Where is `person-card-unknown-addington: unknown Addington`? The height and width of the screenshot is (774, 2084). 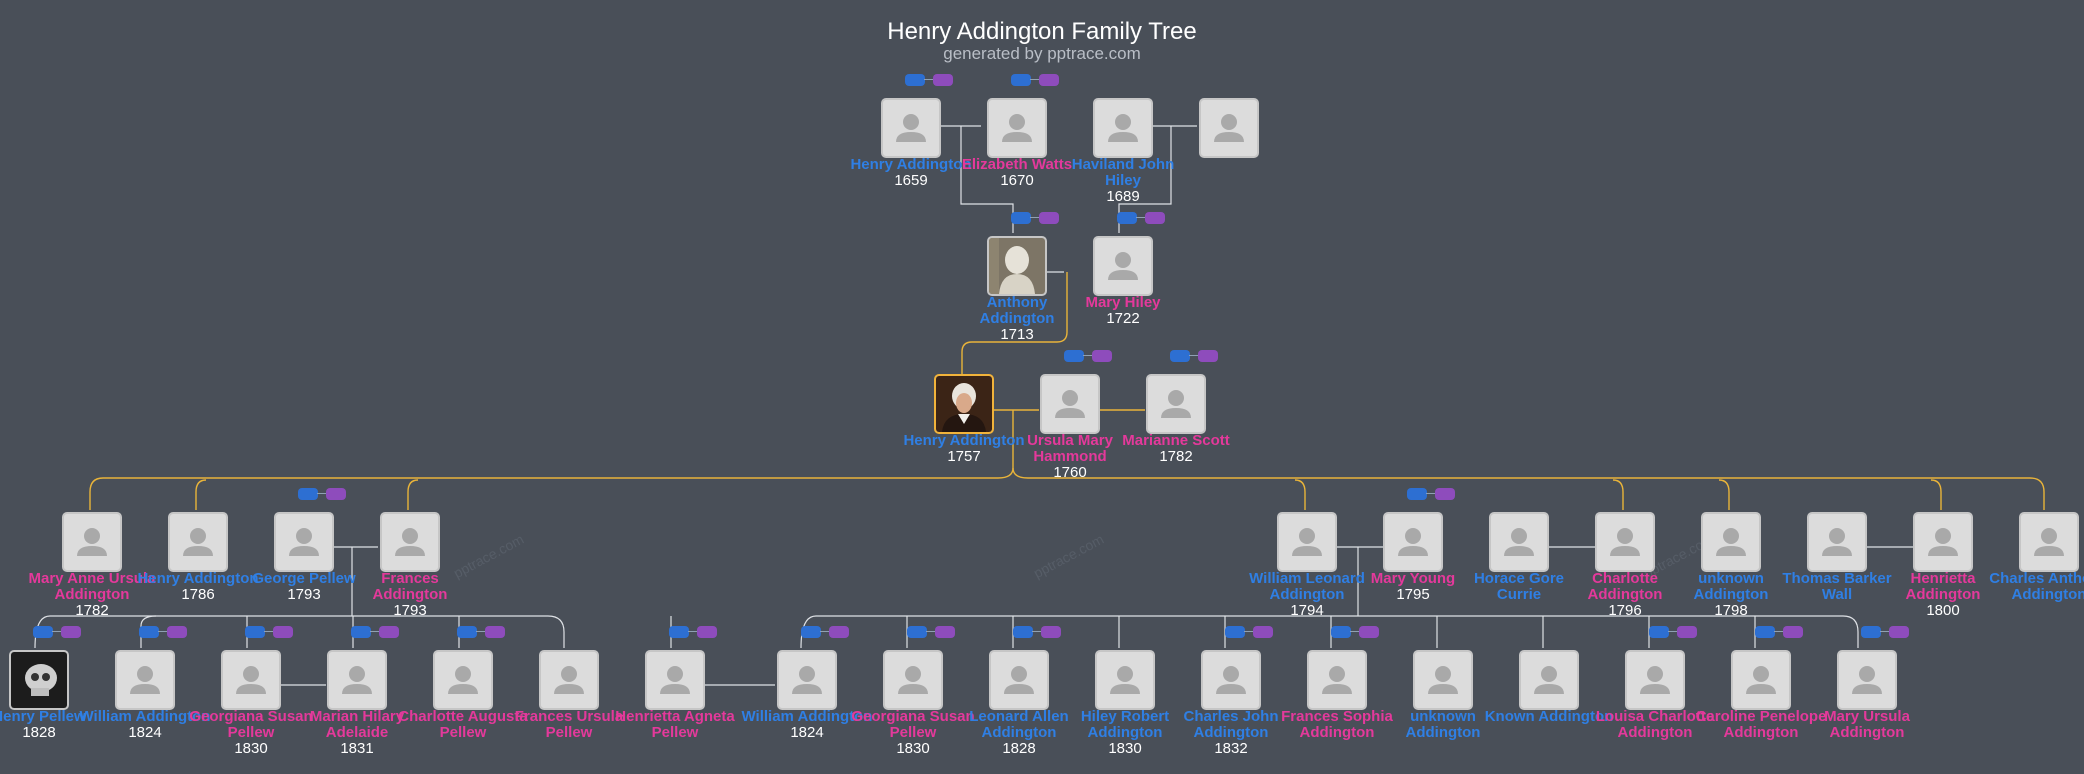 person-card-unknown-addington: unknown Addington is located at coordinates (1443, 695).